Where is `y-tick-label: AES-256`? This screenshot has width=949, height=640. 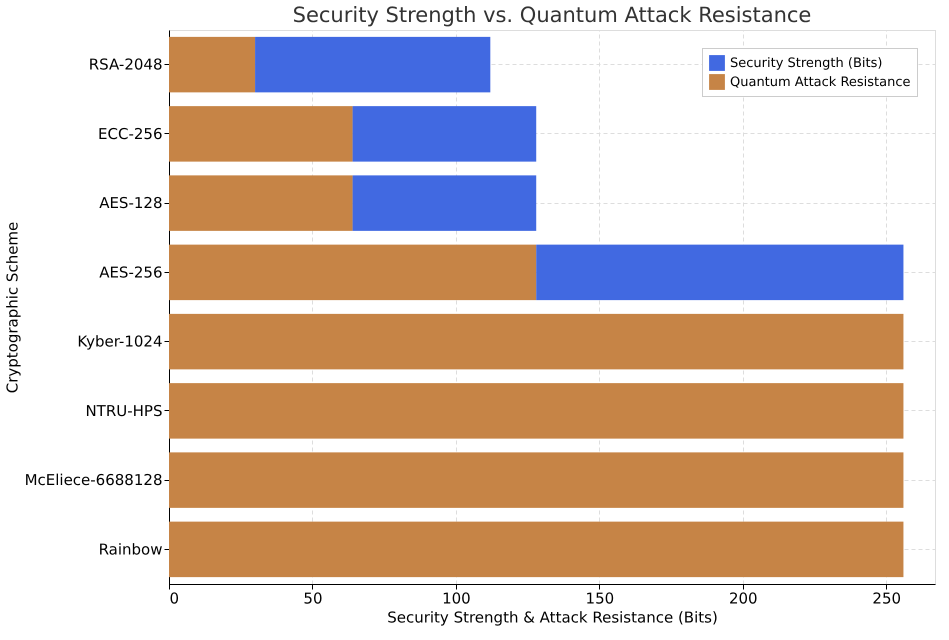
y-tick-label: AES-256 is located at coordinates (130, 272).